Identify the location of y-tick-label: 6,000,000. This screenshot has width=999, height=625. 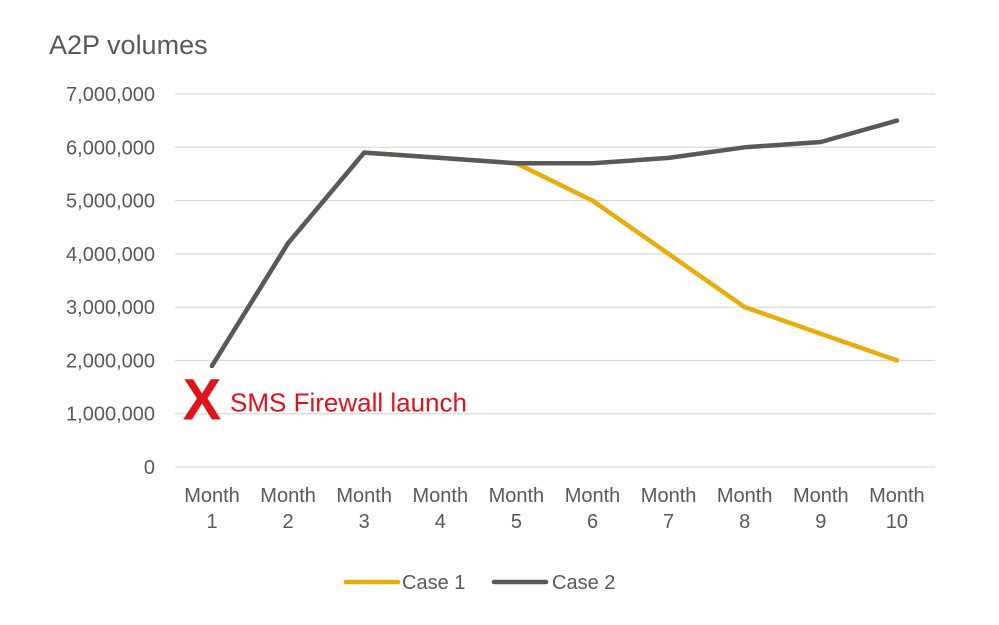
(110, 148).